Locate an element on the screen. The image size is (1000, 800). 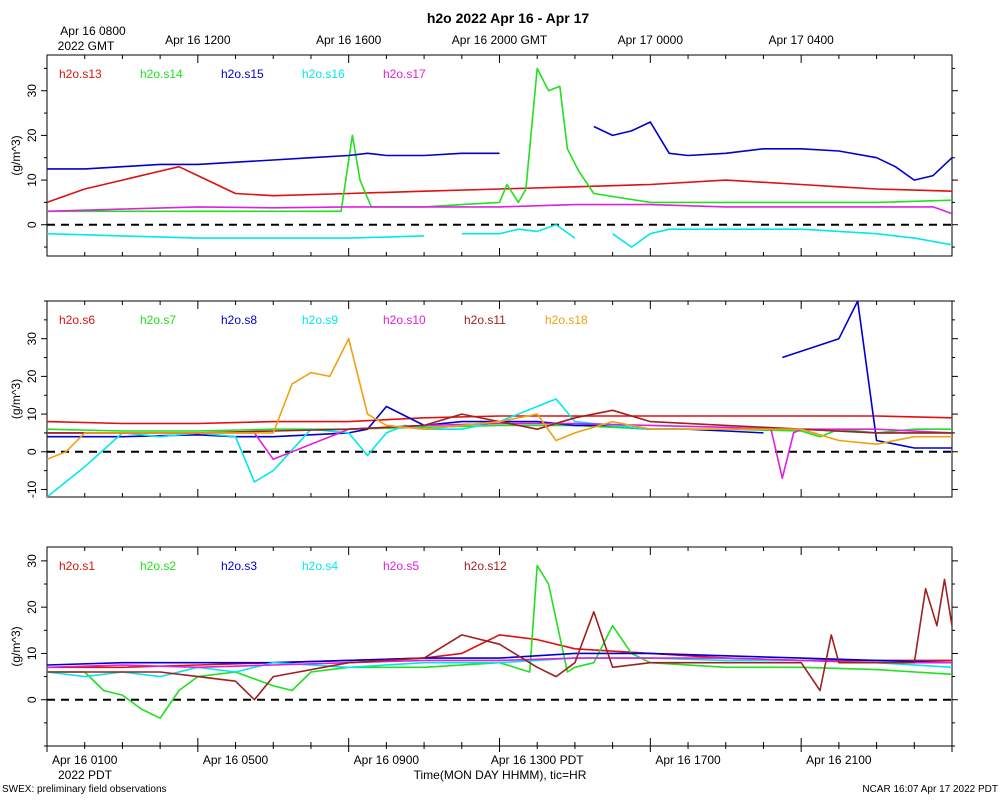
chart-title: h2o 2022 Apr 16 - Apr 17 is located at coordinates (508, 18).